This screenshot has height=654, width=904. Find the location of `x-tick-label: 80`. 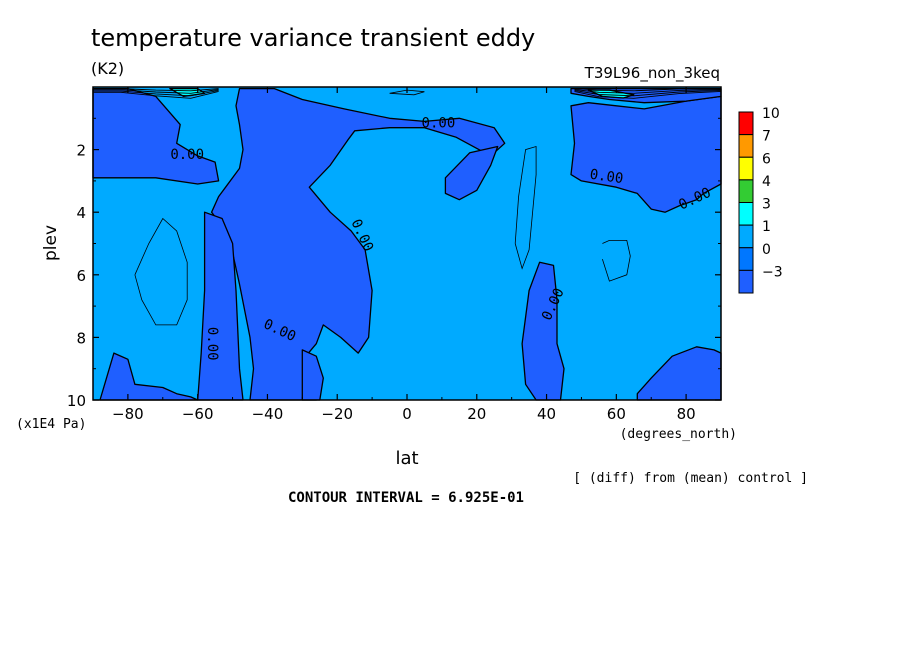

x-tick-label: 80 is located at coordinates (686, 414).